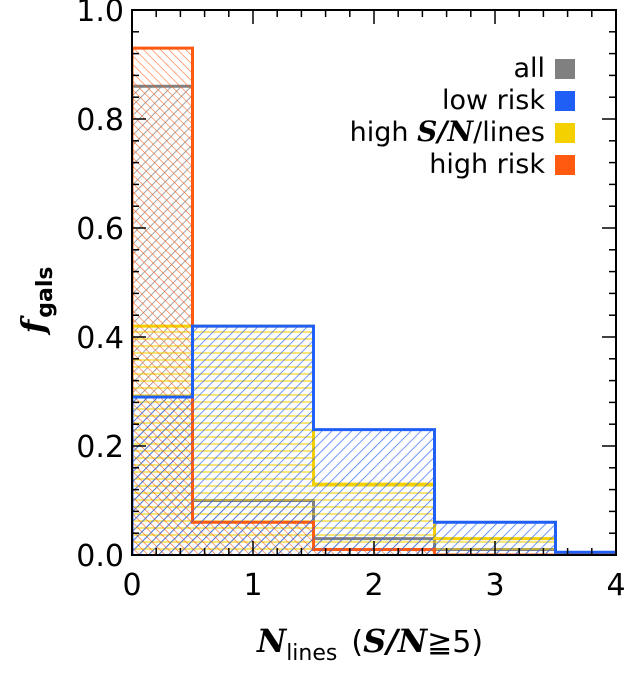  What do you see at coordinates (252, 585) in the screenshot?
I see `x-tick-label: 1` at bounding box center [252, 585].